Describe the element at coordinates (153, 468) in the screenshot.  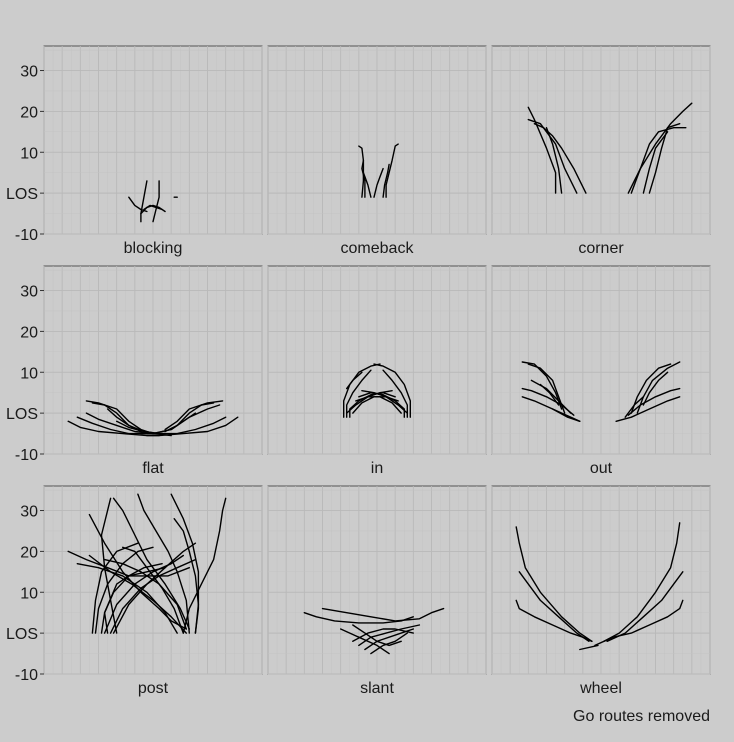
I see `facet-label: flat` at that location.